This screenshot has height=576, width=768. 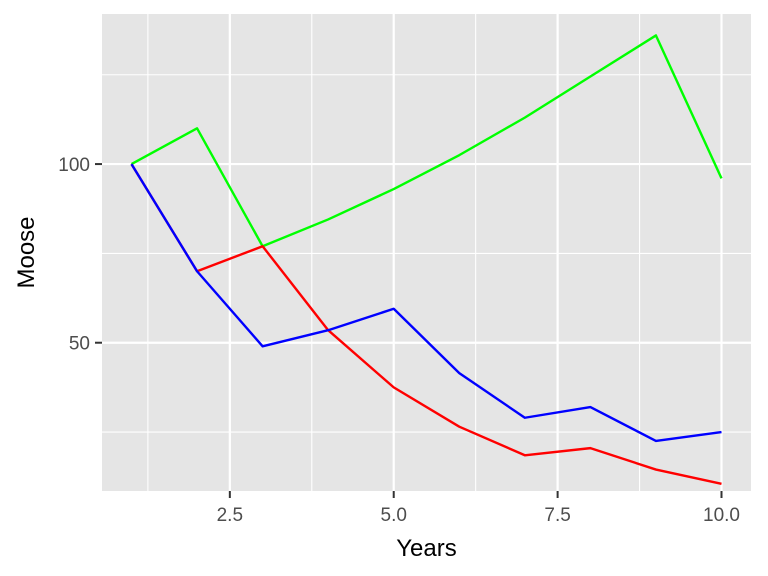 What do you see at coordinates (394, 515) in the screenshot?
I see `x-tick-label: 5.0` at bounding box center [394, 515].